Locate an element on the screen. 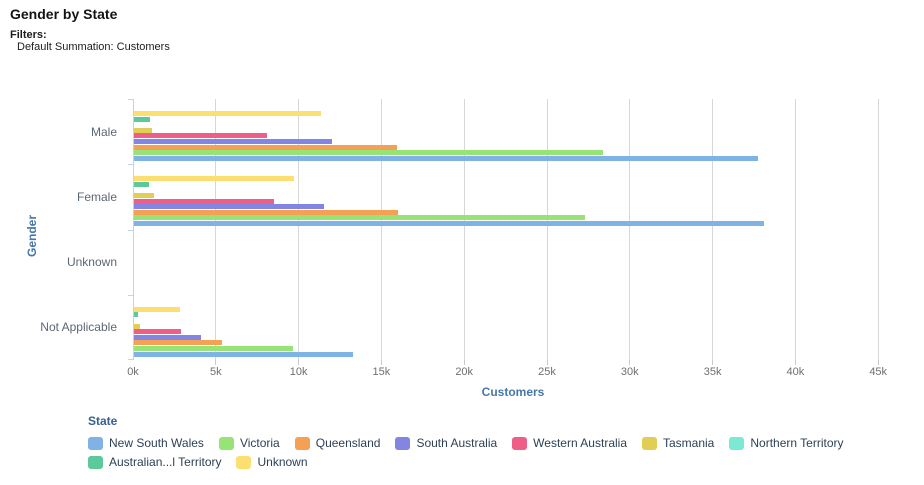 Image resolution: width=924 pixels, height=485 pixels. legend-item-label: Australian...l Territory is located at coordinates (165, 462).